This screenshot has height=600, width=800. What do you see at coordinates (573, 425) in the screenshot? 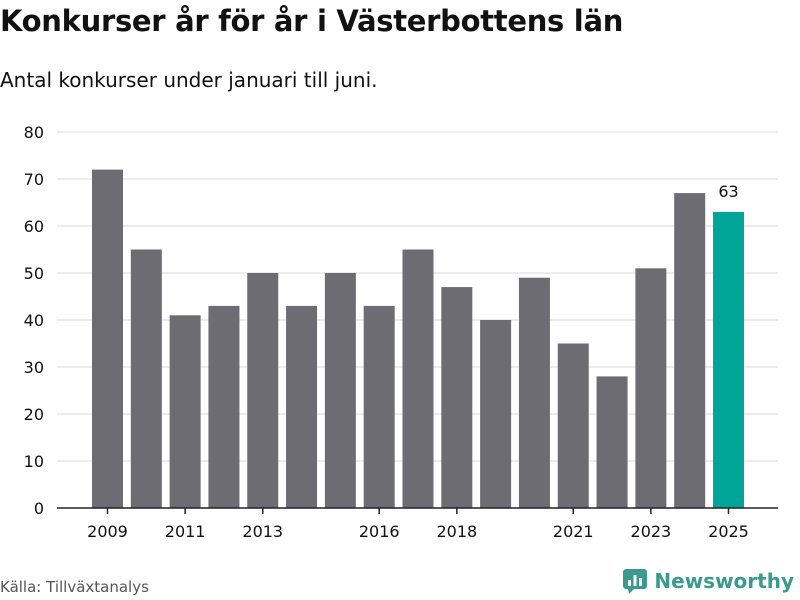
I see `bar-2021` at bounding box center [573, 425].